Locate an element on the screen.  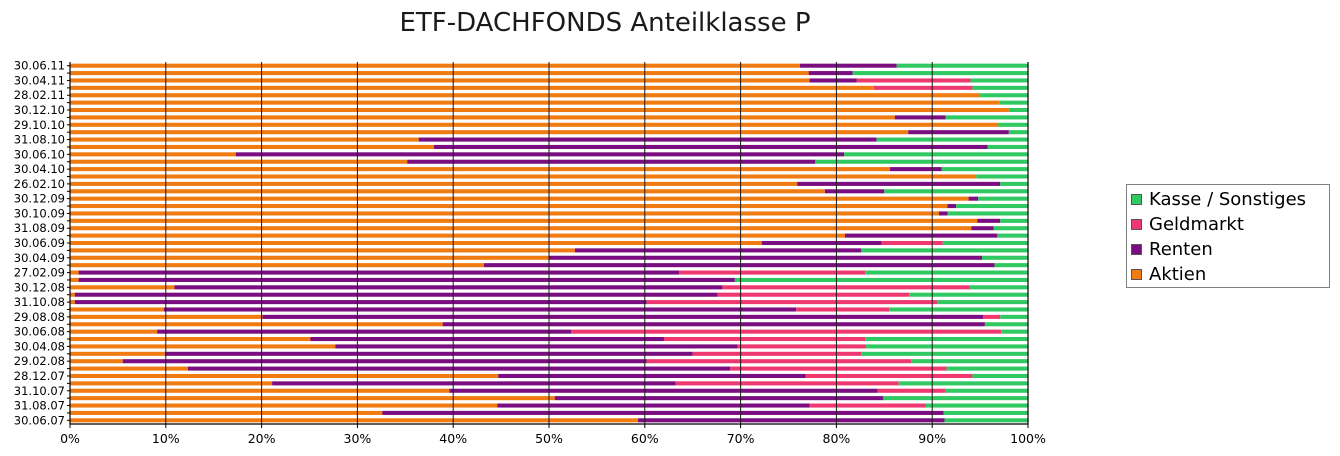
y-tick-label: 29.10.10 is located at coordinates (39, 125).